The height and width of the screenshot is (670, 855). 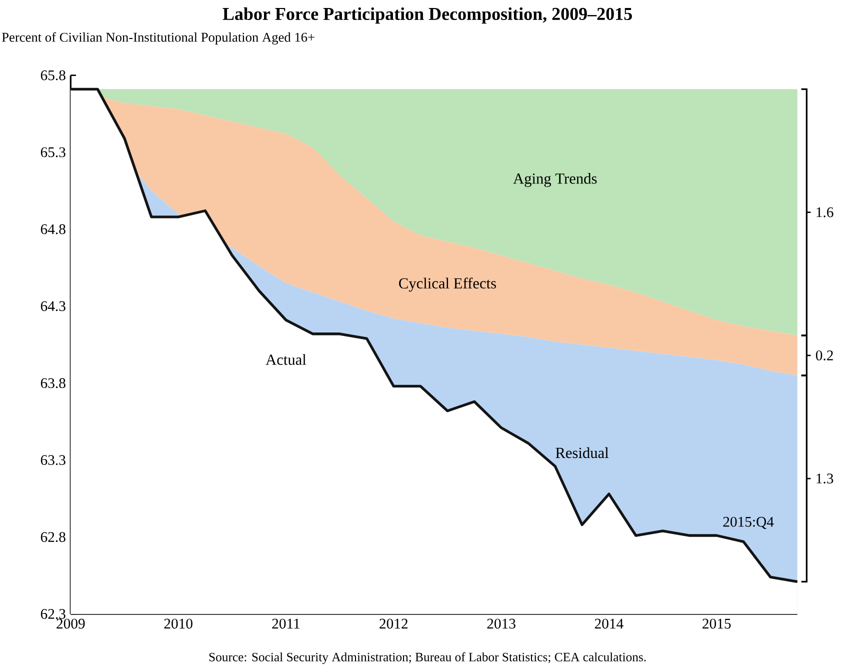 I want to click on x-tick-label: 2015, so click(x=716, y=623).